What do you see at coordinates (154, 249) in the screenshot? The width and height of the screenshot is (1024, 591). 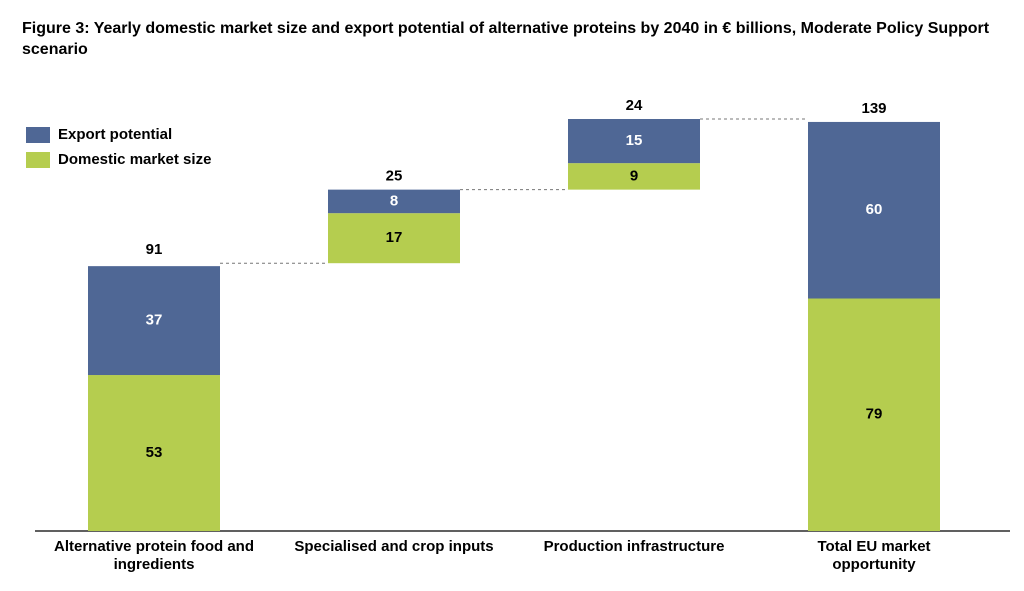 I see `total-label: 91` at bounding box center [154, 249].